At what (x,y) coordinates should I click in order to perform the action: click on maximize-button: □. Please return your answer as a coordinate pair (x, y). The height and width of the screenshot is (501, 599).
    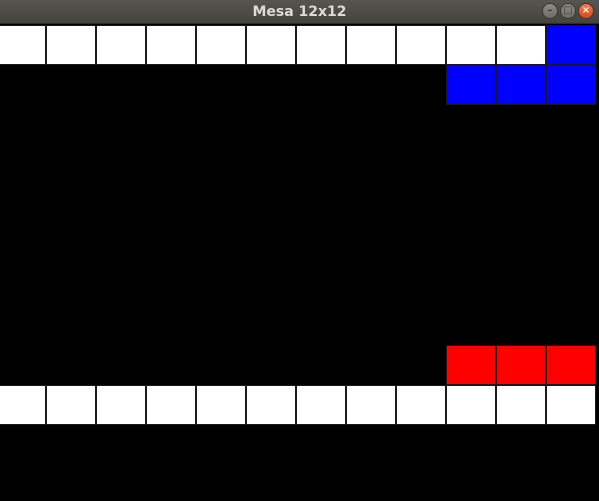
    Looking at the image, I should click on (568, 11).